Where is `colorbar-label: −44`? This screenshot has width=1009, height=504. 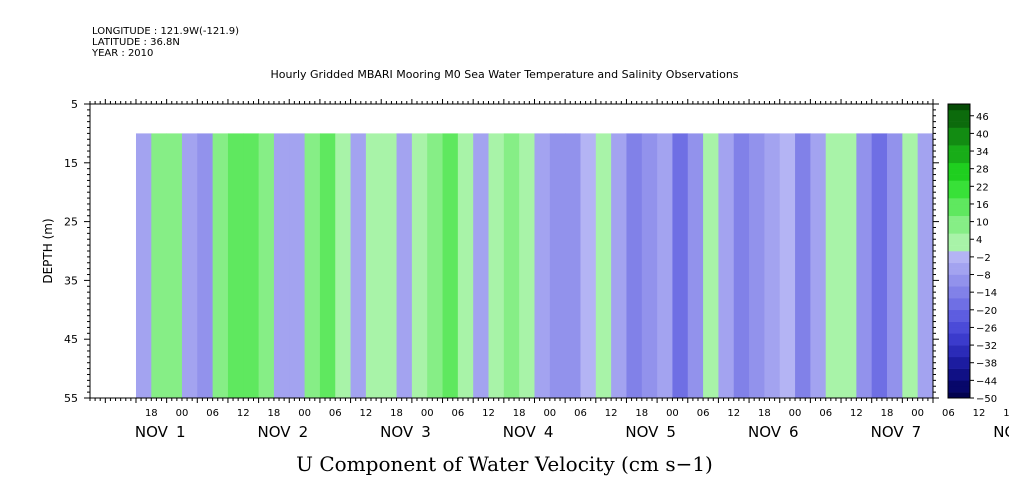
colorbar-label: −44 is located at coordinates (986, 381).